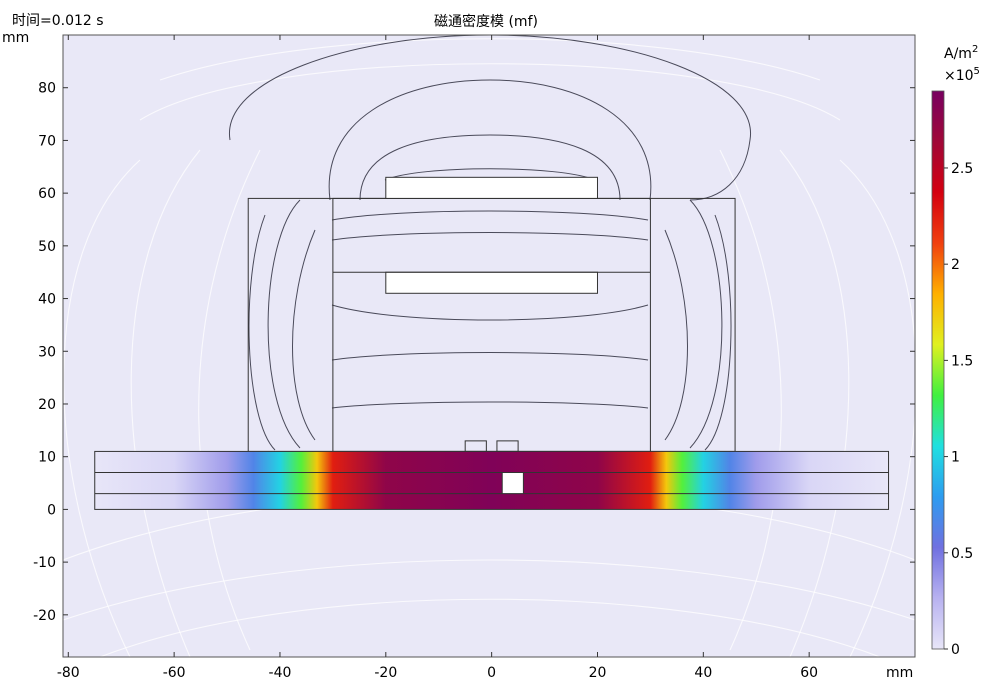 The image size is (1006, 686). I want to click on y-tick-label: 10, so click(47, 458).